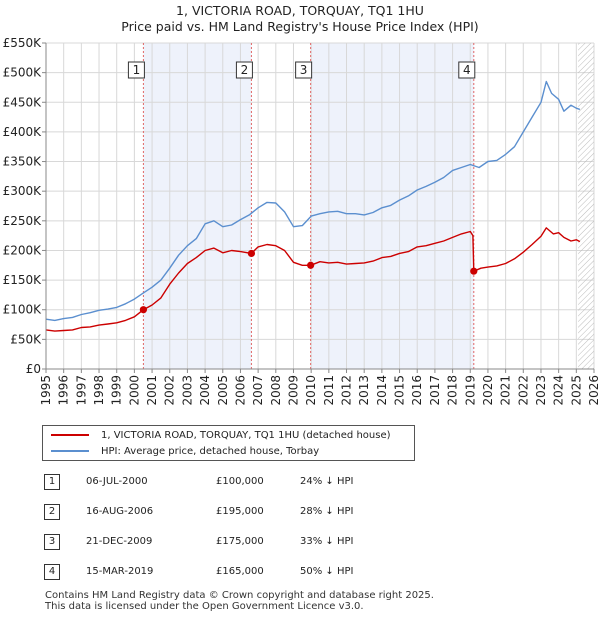 The image size is (600, 620). What do you see at coordinates (120, 511) in the screenshot?
I see `sale-date: 16-AUG-2006` at bounding box center [120, 511].